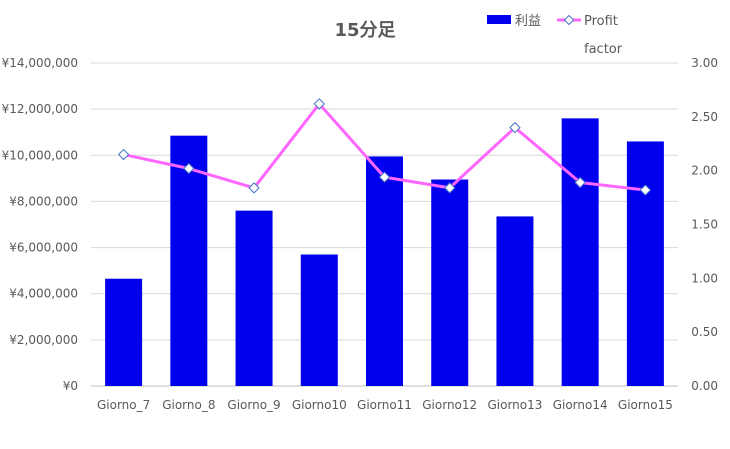 The height and width of the screenshot is (449, 730). I want to click on legend-swatch-bar, so click(499, 19).